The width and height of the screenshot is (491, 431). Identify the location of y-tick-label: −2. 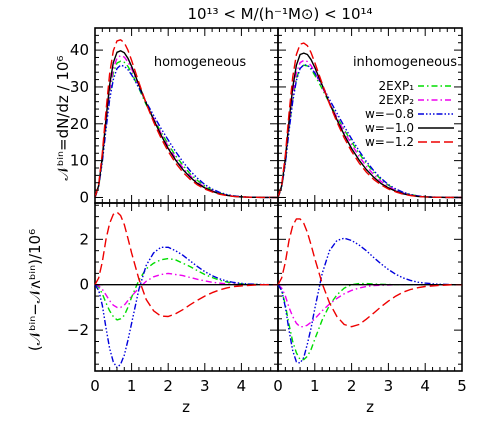
(78, 330).